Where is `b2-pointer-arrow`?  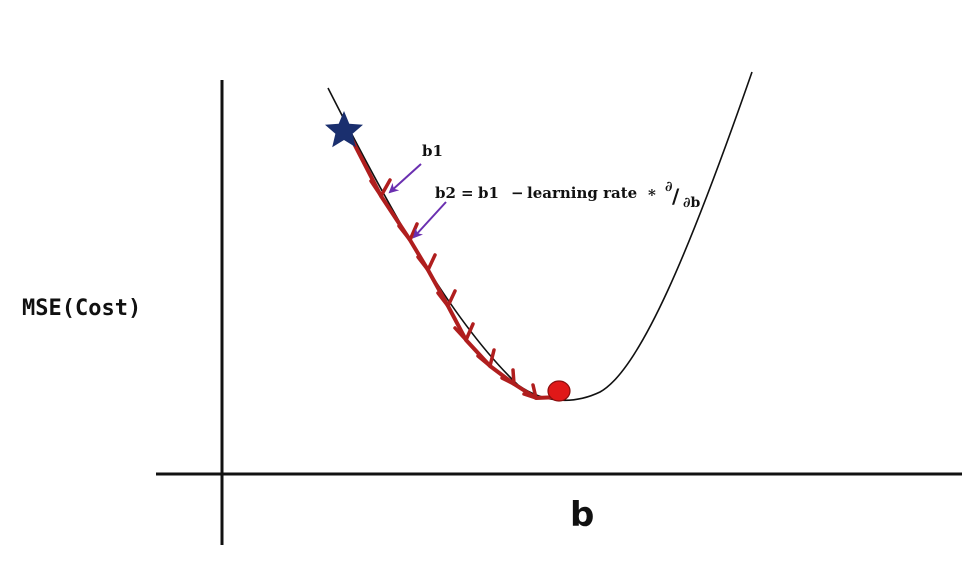
b2-pointer-arrow is located at coordinates (429, 220).